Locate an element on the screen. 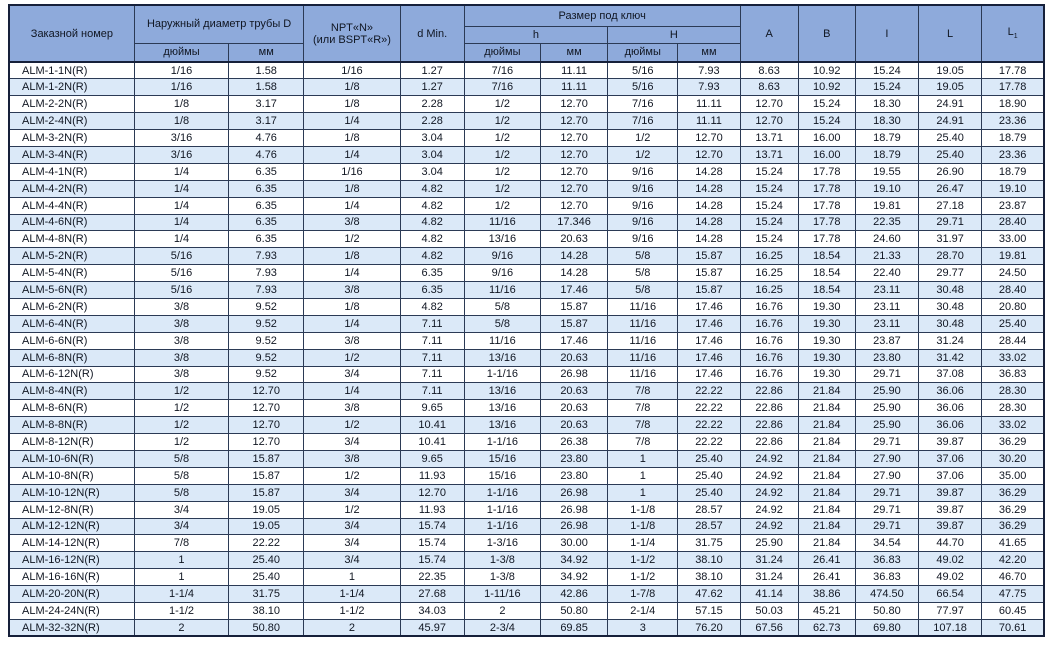  table-cell: 29.71 is located at coordinates (887, 509).